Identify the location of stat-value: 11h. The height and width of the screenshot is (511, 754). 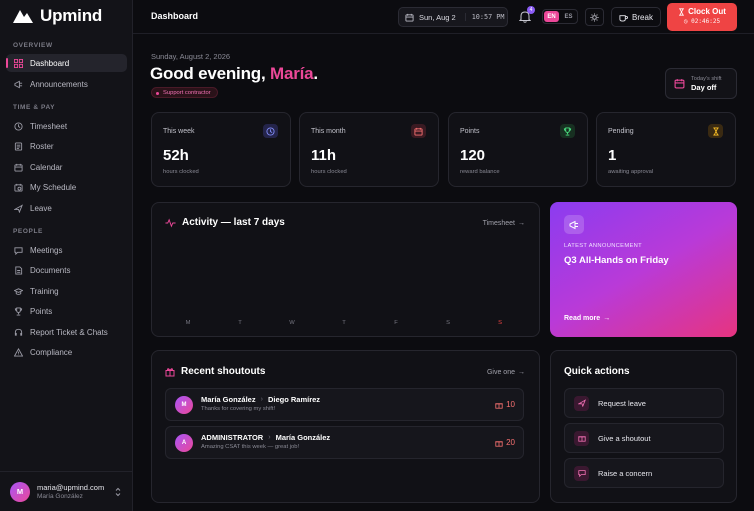
(324, 155).